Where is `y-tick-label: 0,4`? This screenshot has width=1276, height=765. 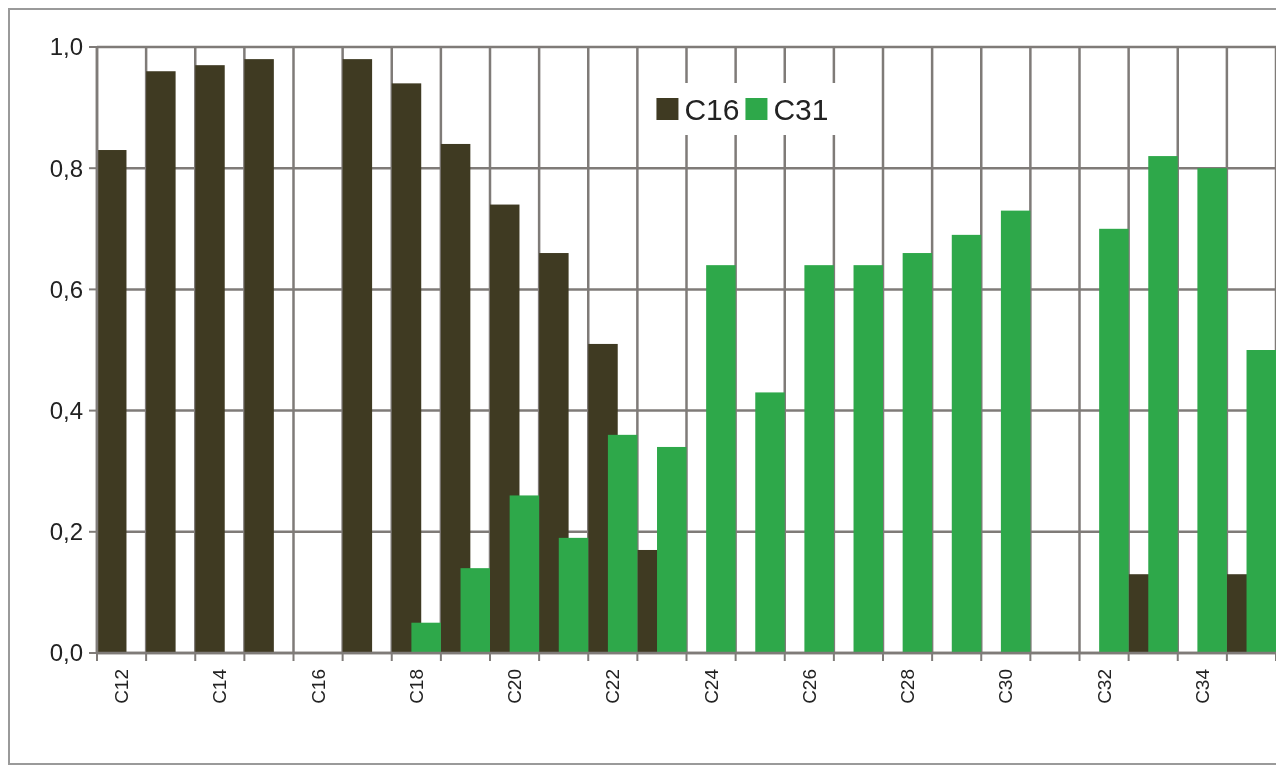
y-tick-label: 0,4 is located at coordinates (66, 410).